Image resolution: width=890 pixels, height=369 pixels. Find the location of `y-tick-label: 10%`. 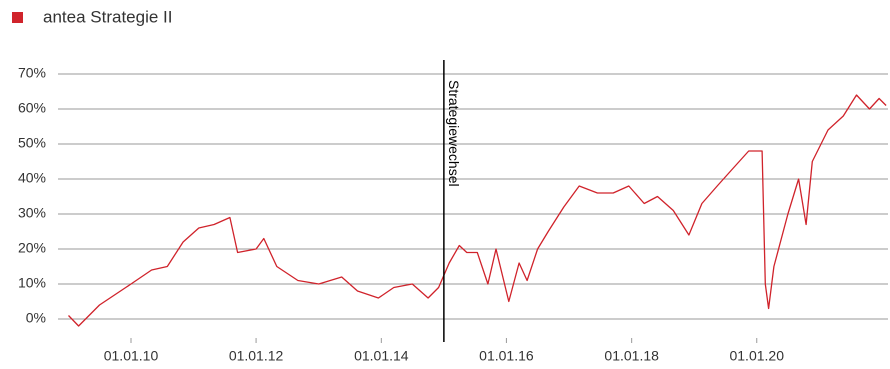

y-tick-label: 10% is located at coordinates (32, 283).